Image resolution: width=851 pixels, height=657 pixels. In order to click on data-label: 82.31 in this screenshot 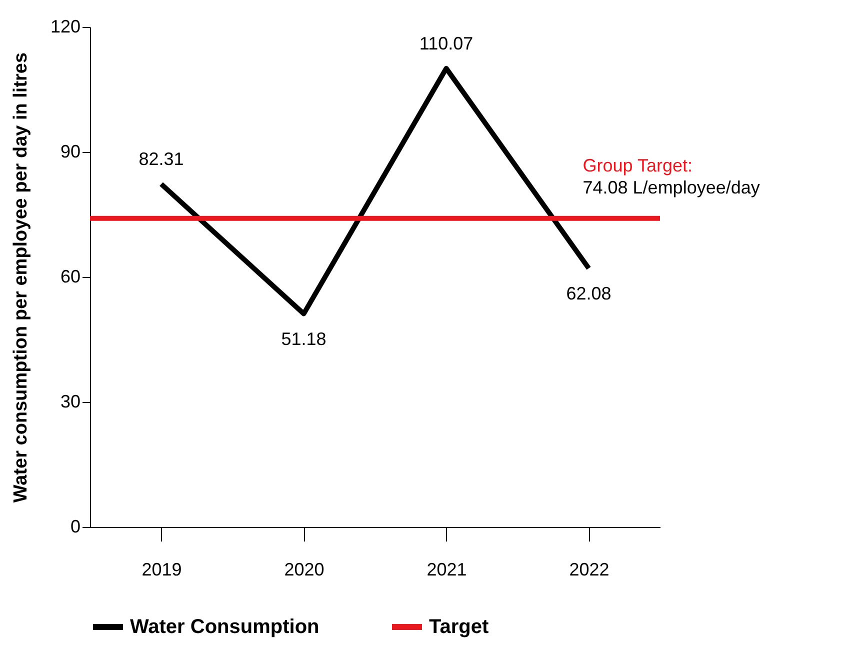, I will do `click(161, 159)`.